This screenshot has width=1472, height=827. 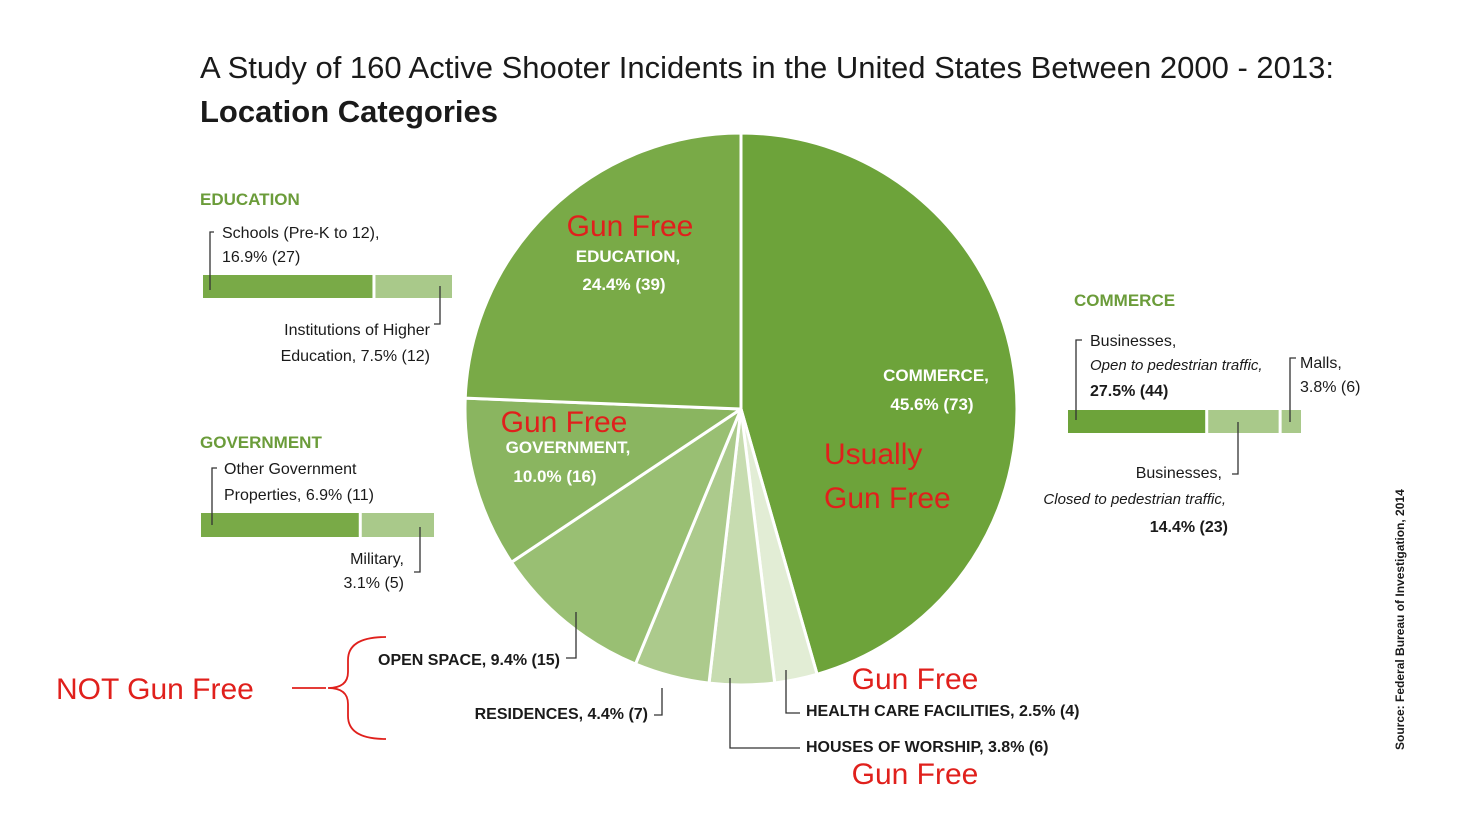 I want to click on other-gov-label-line2: Properties, 6.9% (11), so click(x=299, y=495).